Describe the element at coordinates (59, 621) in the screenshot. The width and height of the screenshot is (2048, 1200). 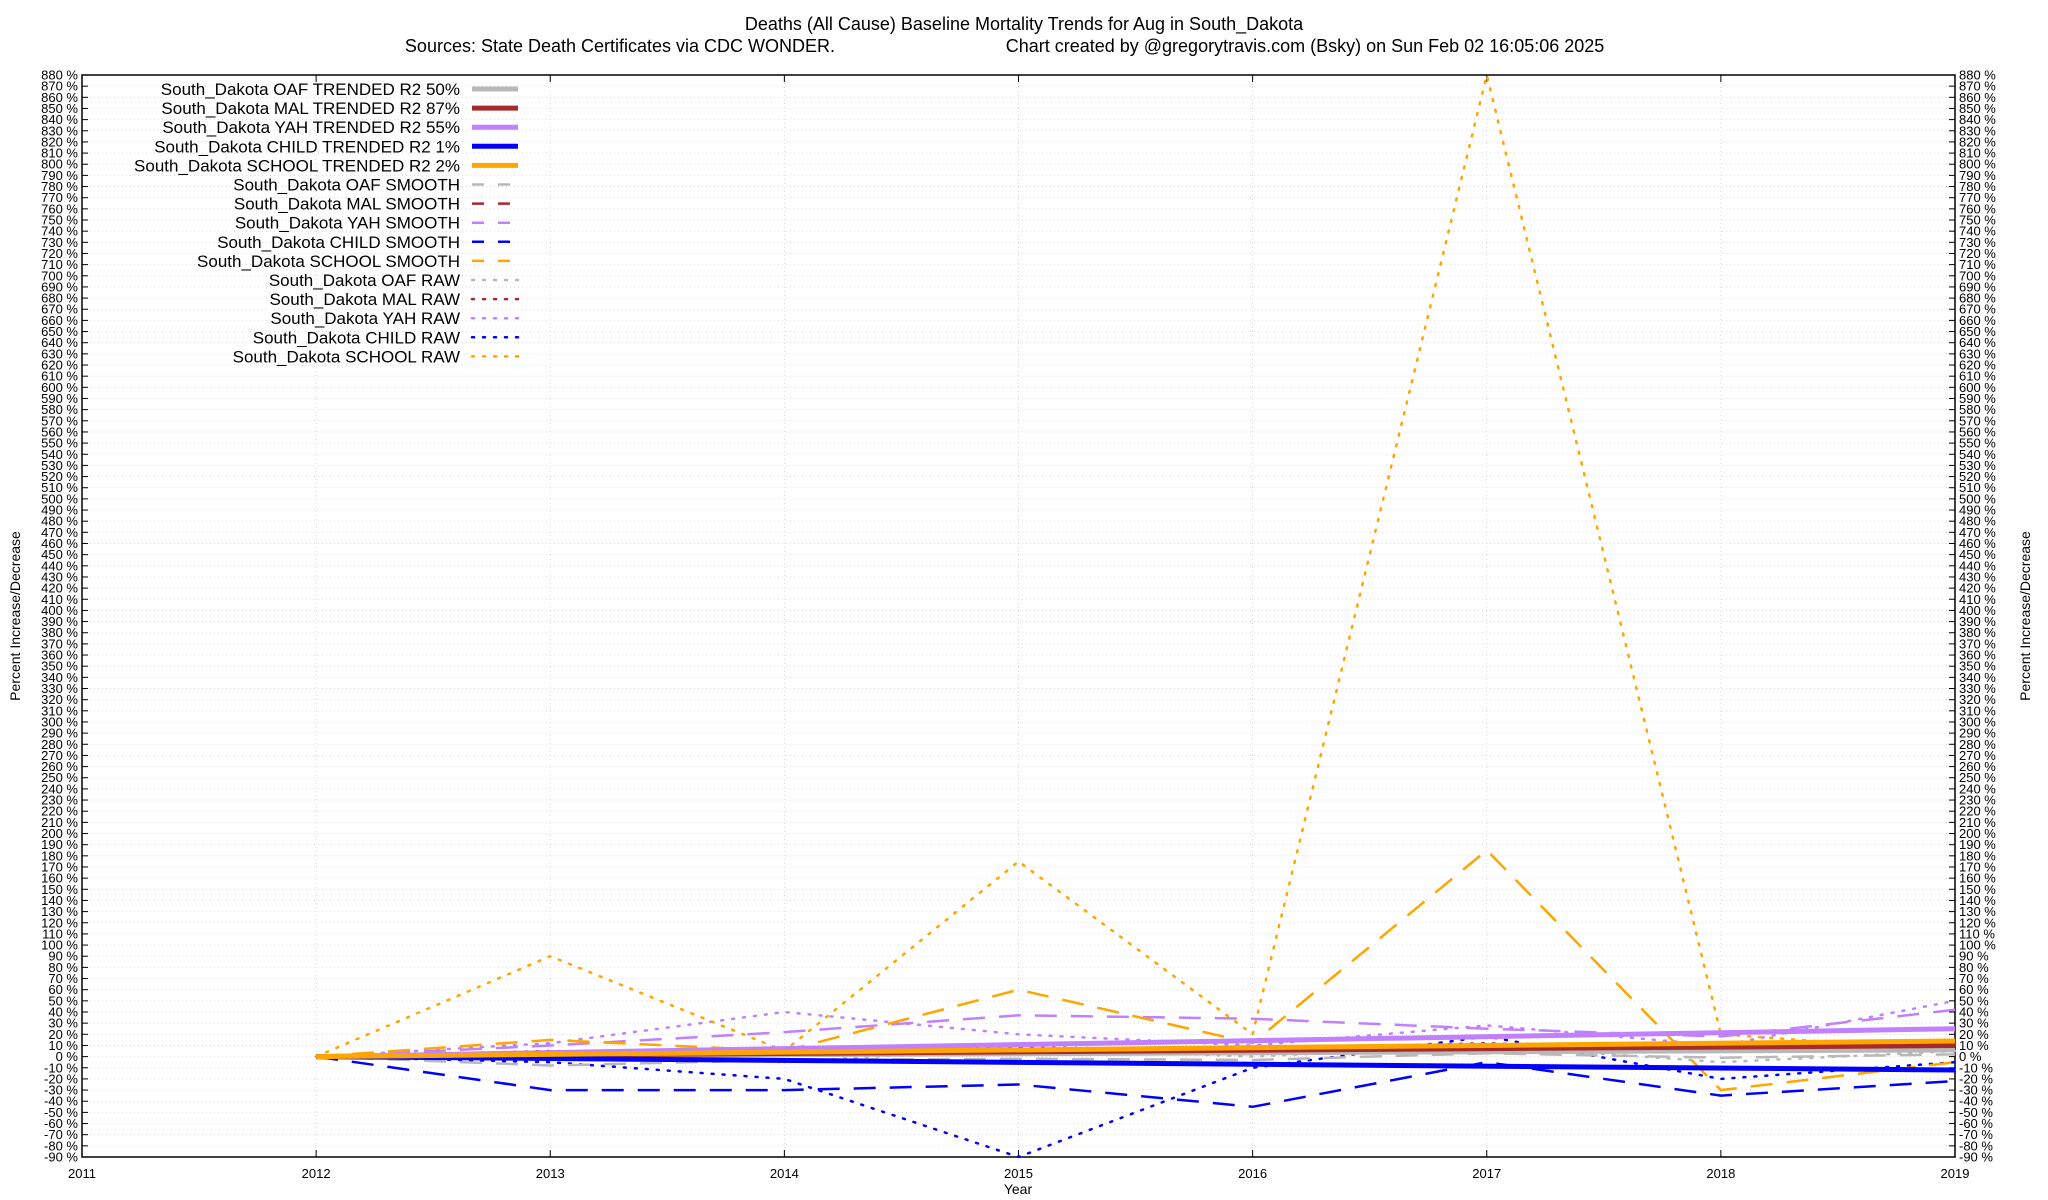
I see `y-tick-label-left: 390 %` at that location.